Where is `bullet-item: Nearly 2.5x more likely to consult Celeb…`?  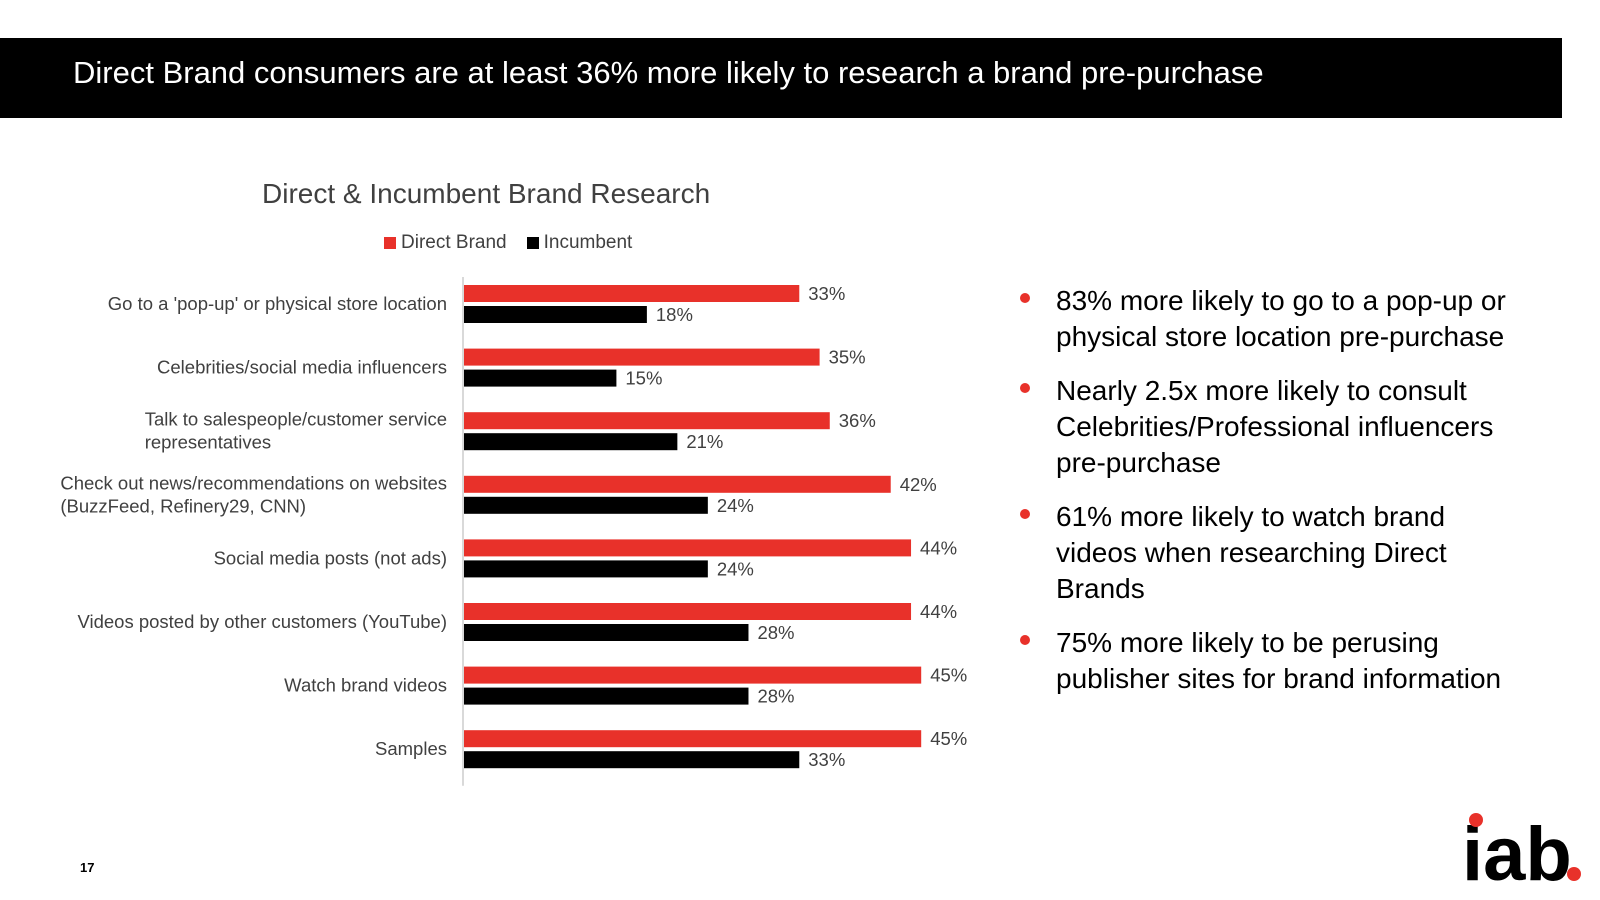 bullet-item: Nearly 2.5x more likely to consult Celeb… is located at coordinates (1268, 427).